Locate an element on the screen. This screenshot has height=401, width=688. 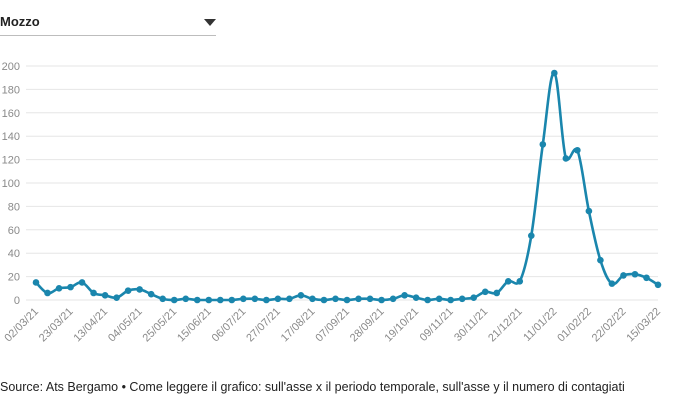
y-tick-label: 160 is located at coordinates (11, 114).